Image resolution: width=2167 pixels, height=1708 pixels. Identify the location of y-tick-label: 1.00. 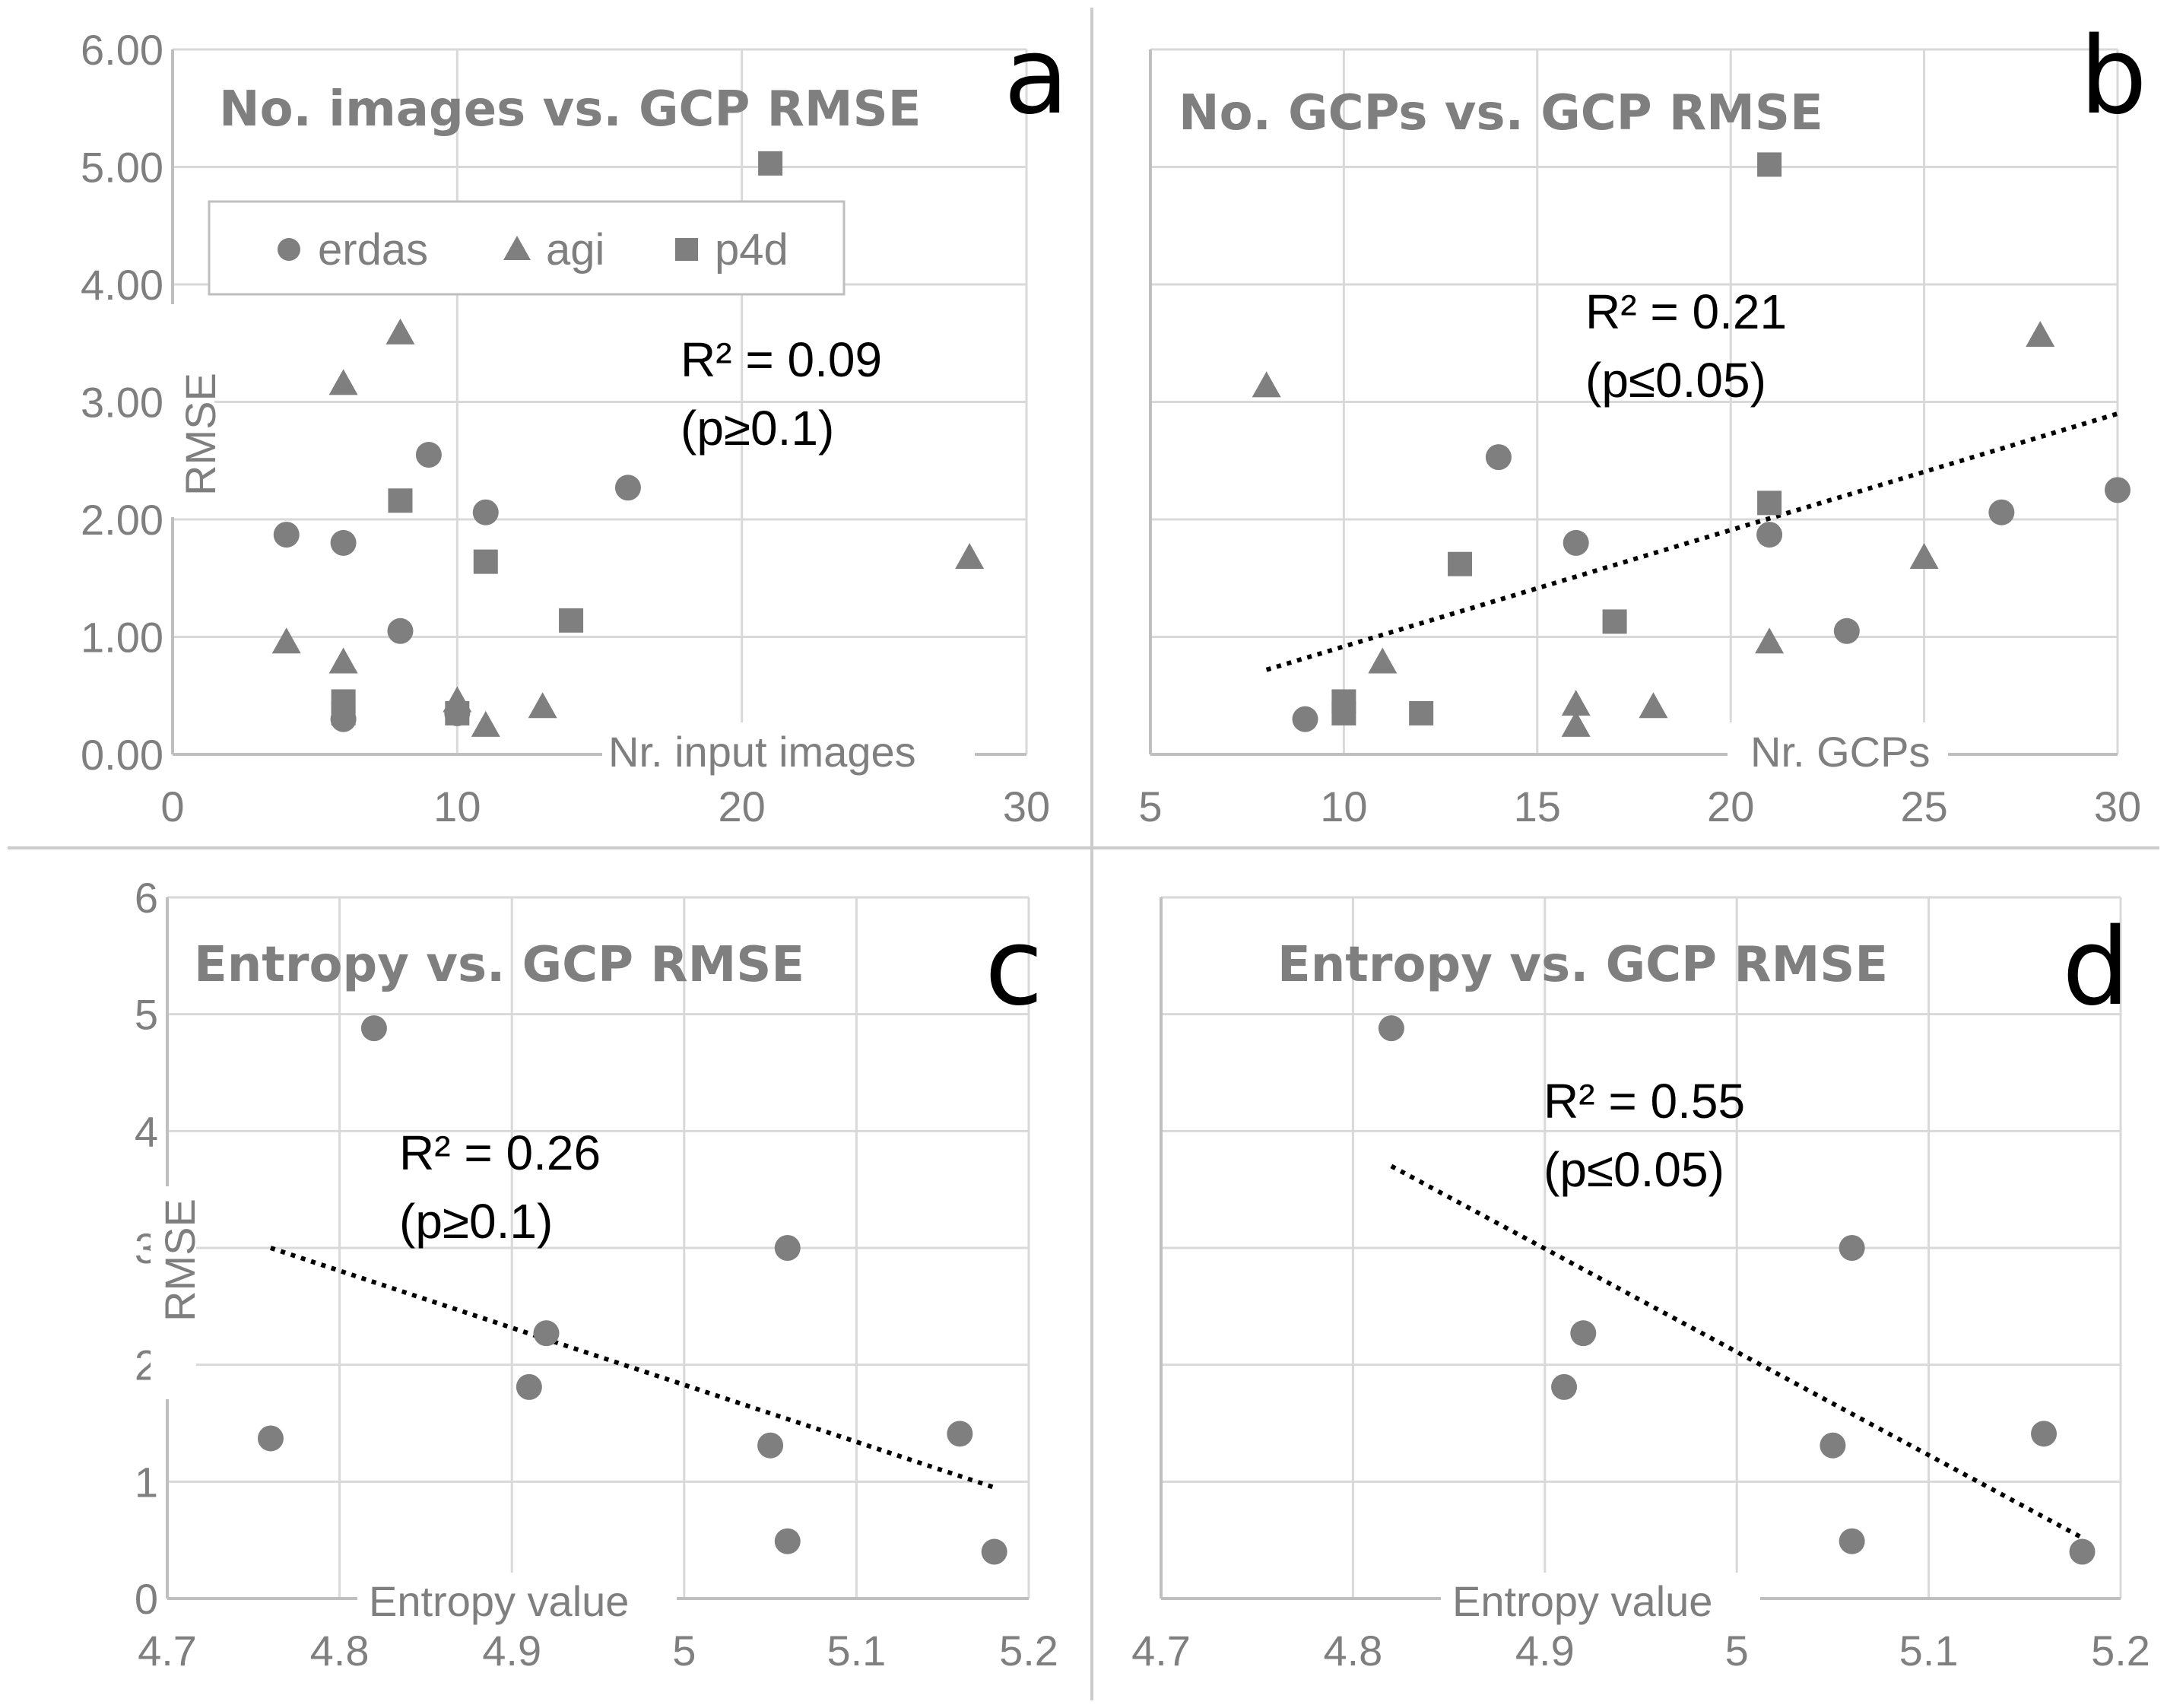
(122, 638).